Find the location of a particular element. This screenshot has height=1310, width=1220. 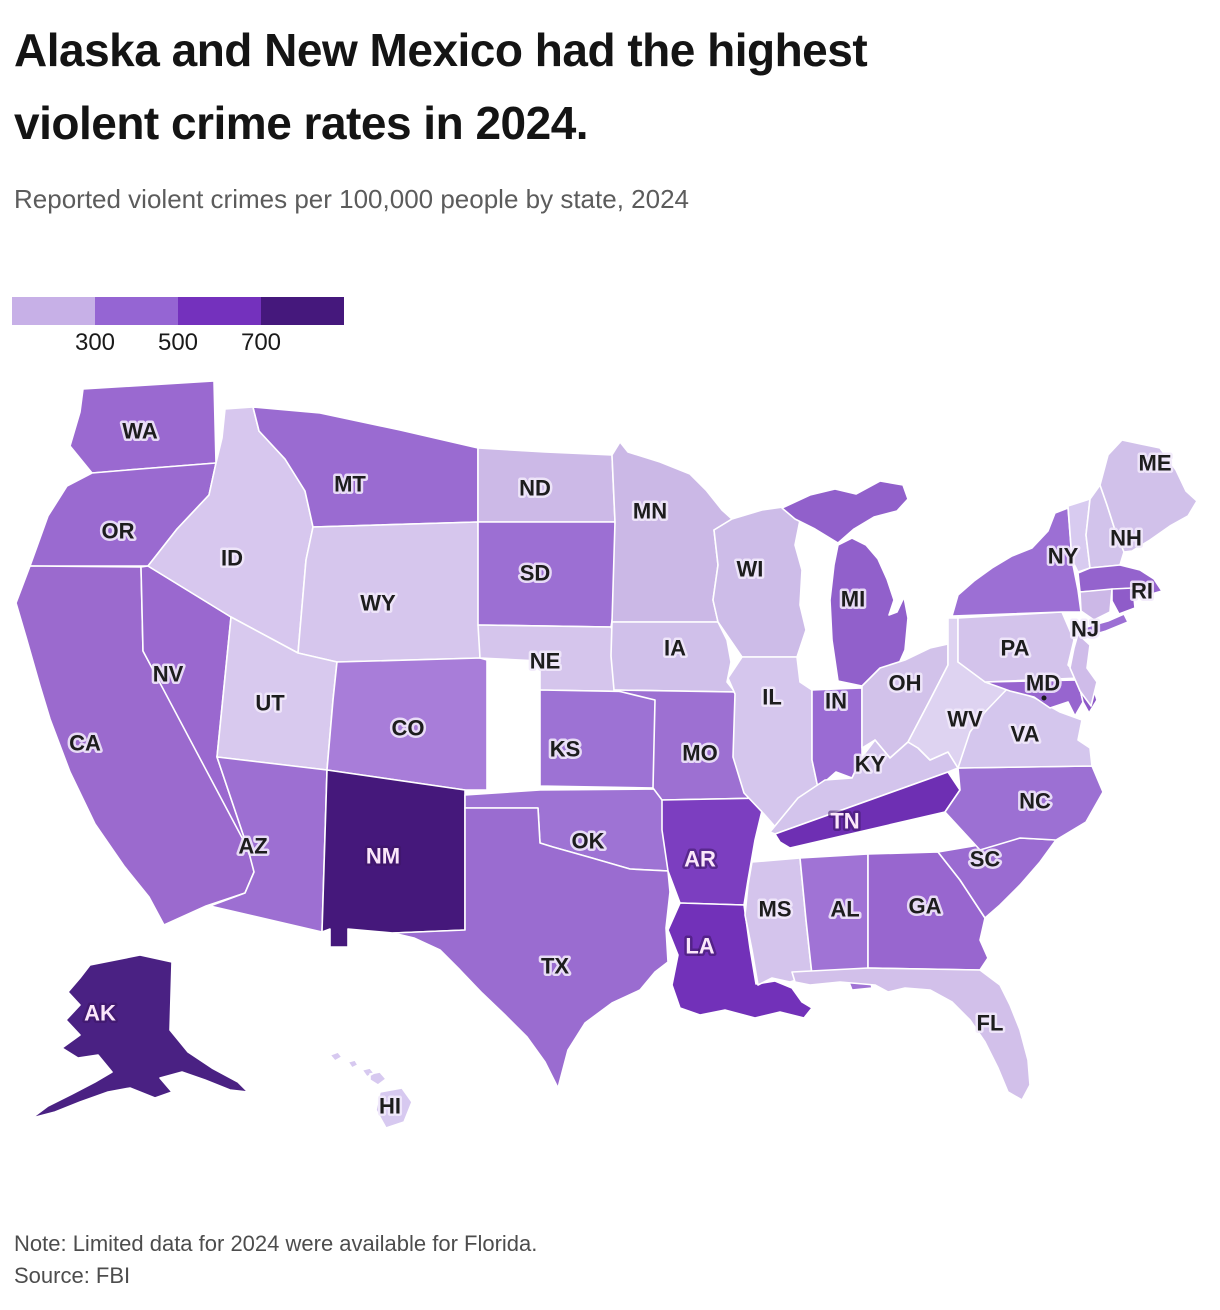

state-label-nm: NM is located at coordinates (383, 856).